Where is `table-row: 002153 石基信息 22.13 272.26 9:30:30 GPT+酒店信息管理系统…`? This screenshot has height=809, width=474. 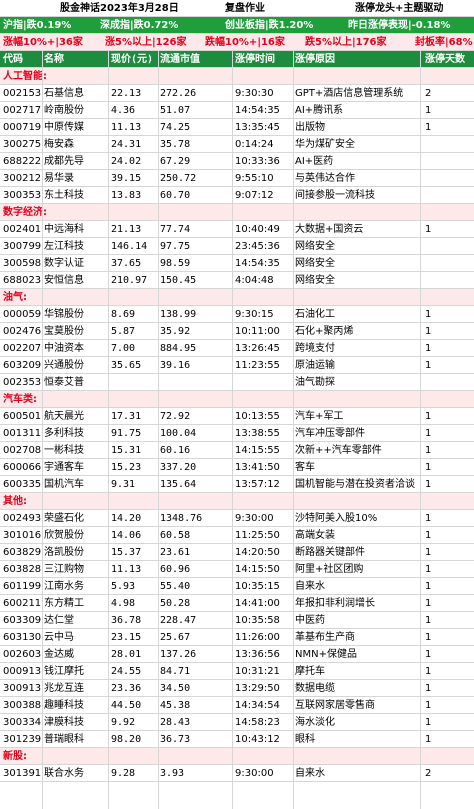
table-row: 002153 石基信息 22.13 272.26 9:30:30 GPT+酒店信息管理系统… is located at coordinates (237, 93).